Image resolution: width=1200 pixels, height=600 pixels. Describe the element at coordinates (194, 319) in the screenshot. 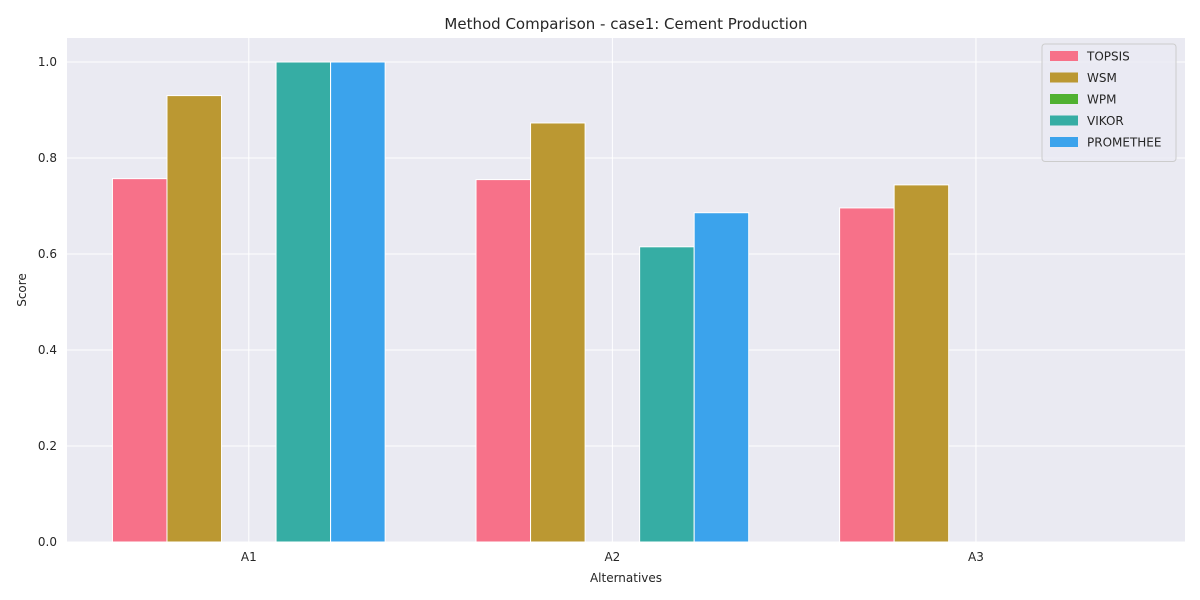

I see `bar-wsm-a1` at that location.